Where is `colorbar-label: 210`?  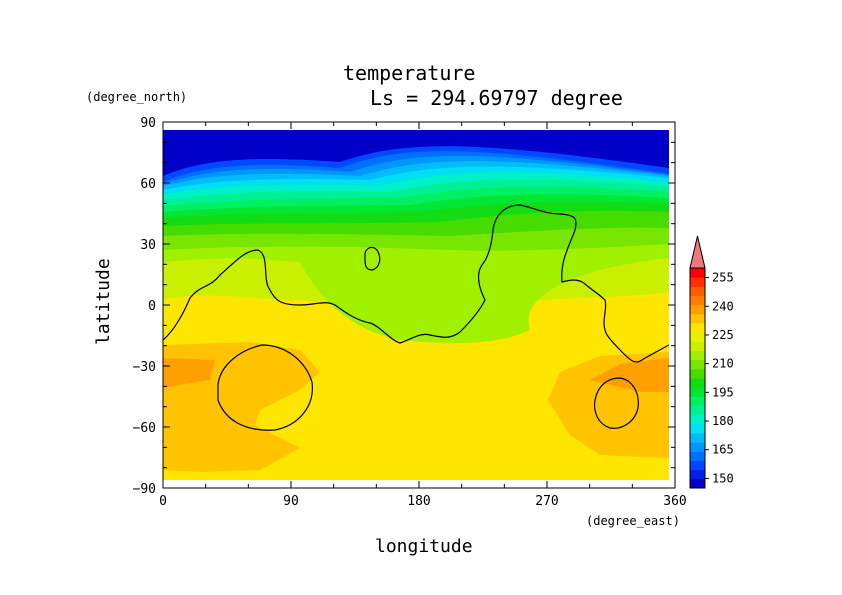
colorbar-label: 210 is located at coordinates (723, 364).